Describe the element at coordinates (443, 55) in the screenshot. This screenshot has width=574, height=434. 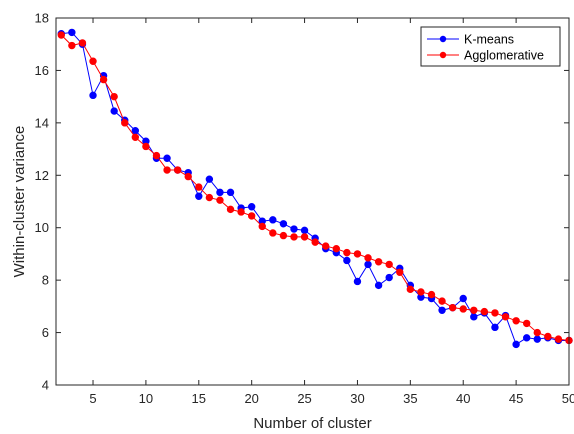
I see `legend-marker-agglomerative` at that location.